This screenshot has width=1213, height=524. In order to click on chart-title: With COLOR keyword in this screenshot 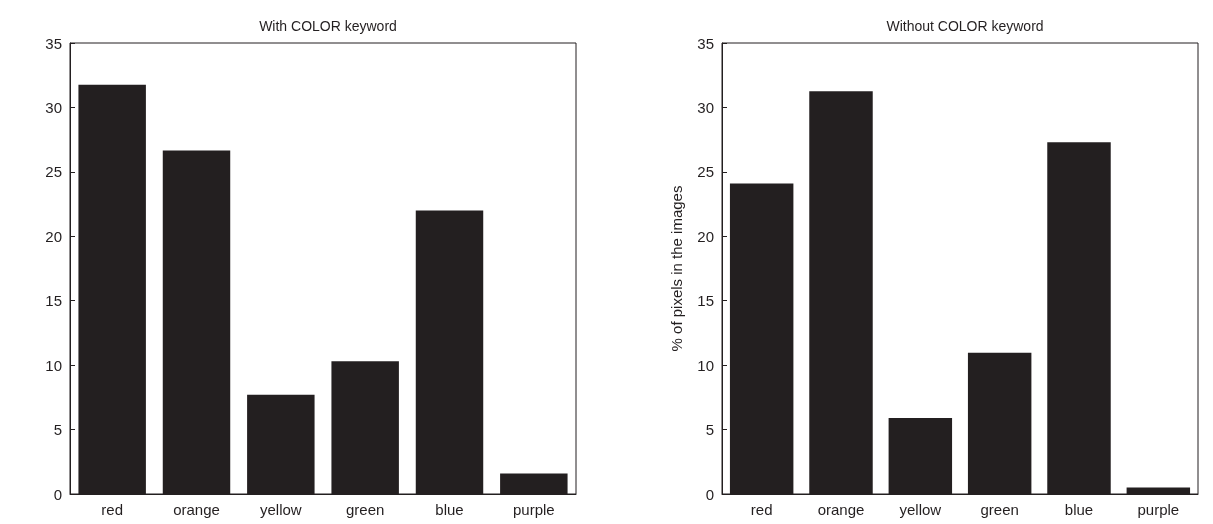, I will do `click(328, 26)`.